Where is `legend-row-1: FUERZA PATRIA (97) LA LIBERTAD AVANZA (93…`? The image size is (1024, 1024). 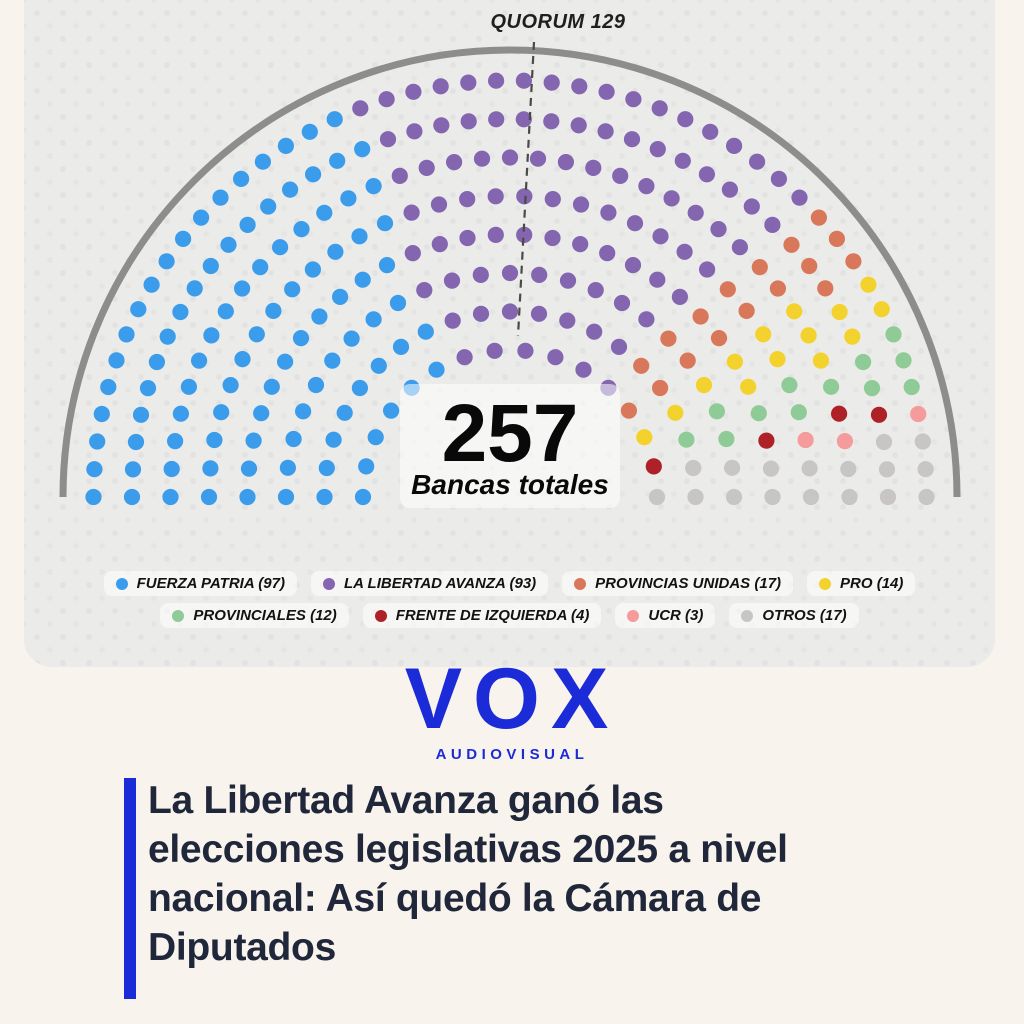 legend-row-1: FUERZA PATRIA (97) LA LIBERTAD AVANZA (93… is located at coordinates (509, 583).